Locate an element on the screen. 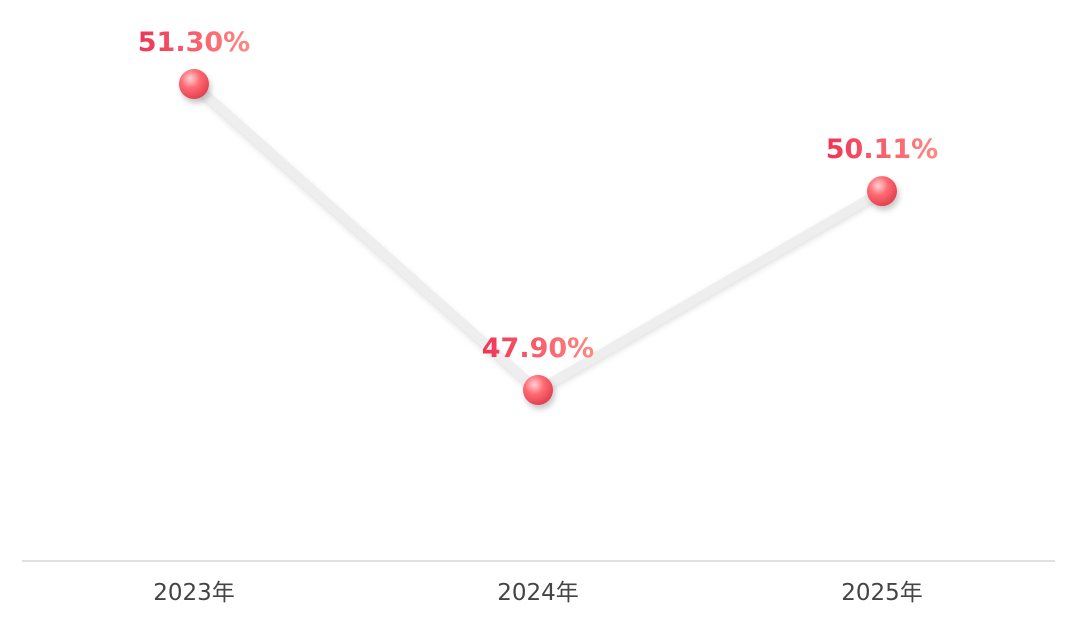  x-tick-label: 2025年 is located at coordinates (882, 593).